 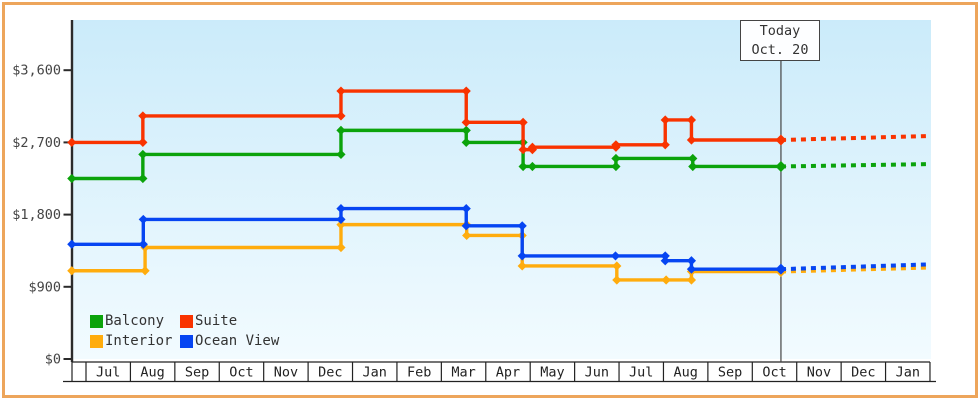 I want to click on today-marker-box: Today Oct. 20, so click(x=780, y=40).